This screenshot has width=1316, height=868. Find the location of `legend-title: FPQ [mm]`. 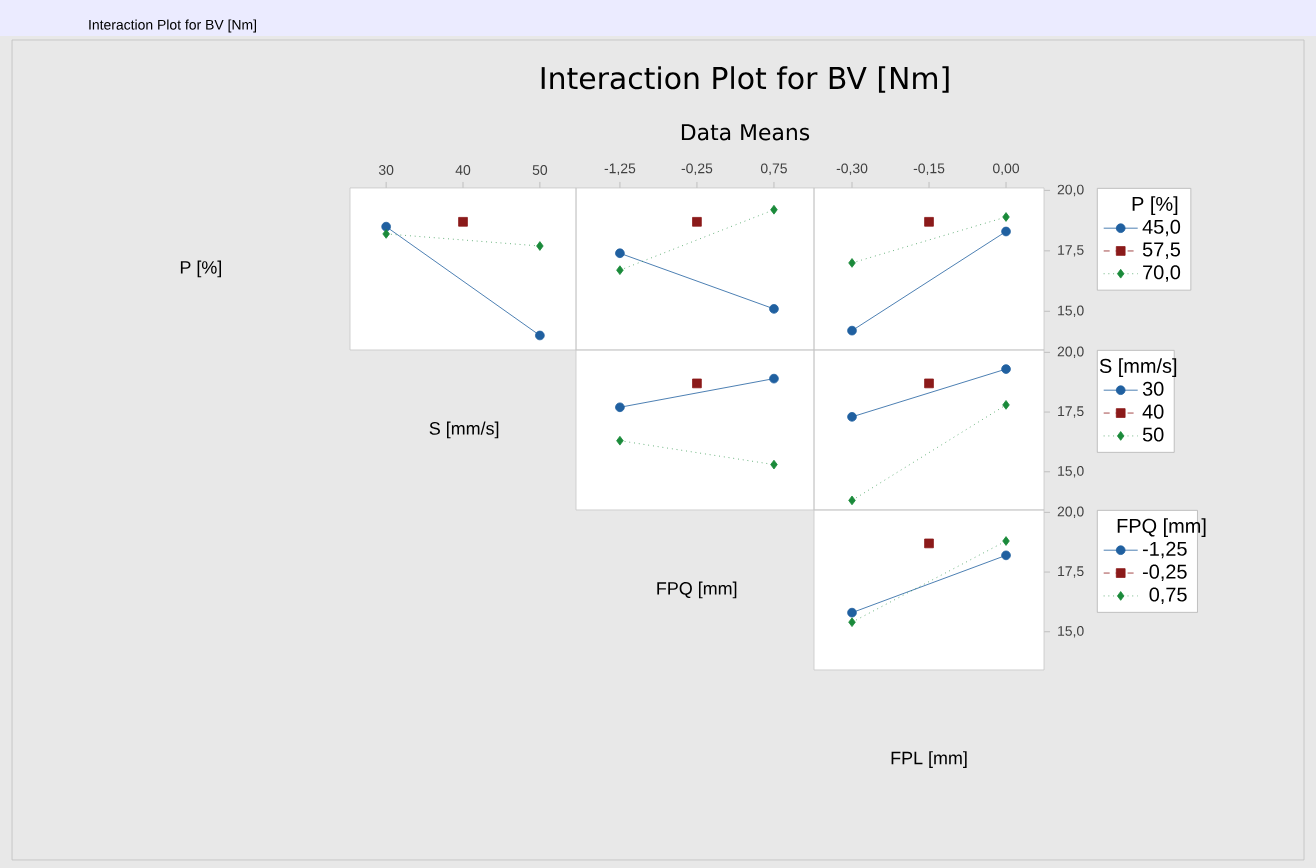

legend-title: FPQ [mm] is located at coordinates (1161, 527).